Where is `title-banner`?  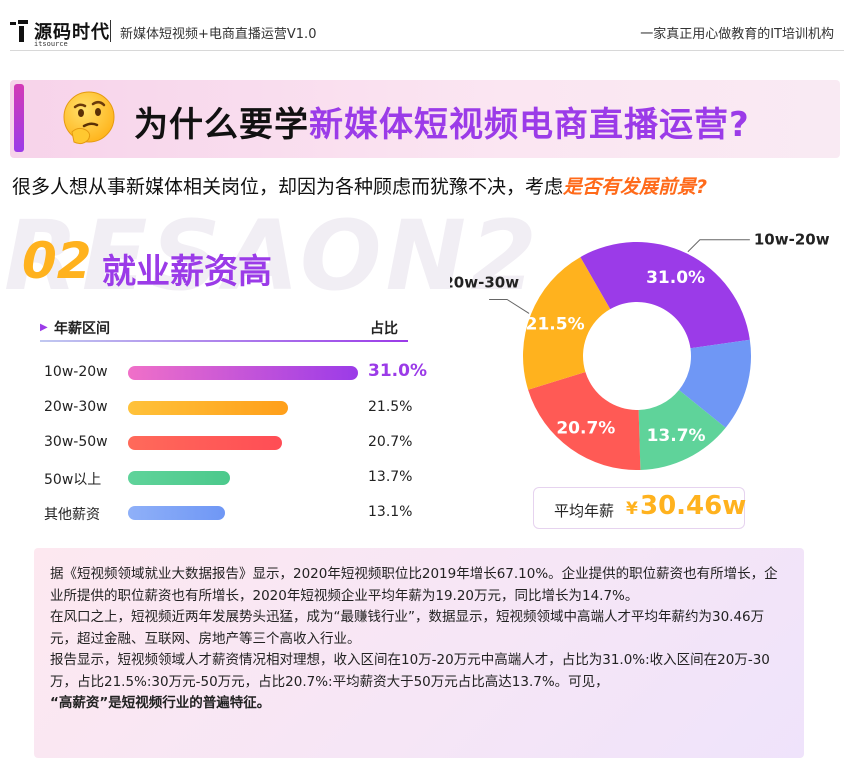
title-banner is located at coordinates (425, 119).